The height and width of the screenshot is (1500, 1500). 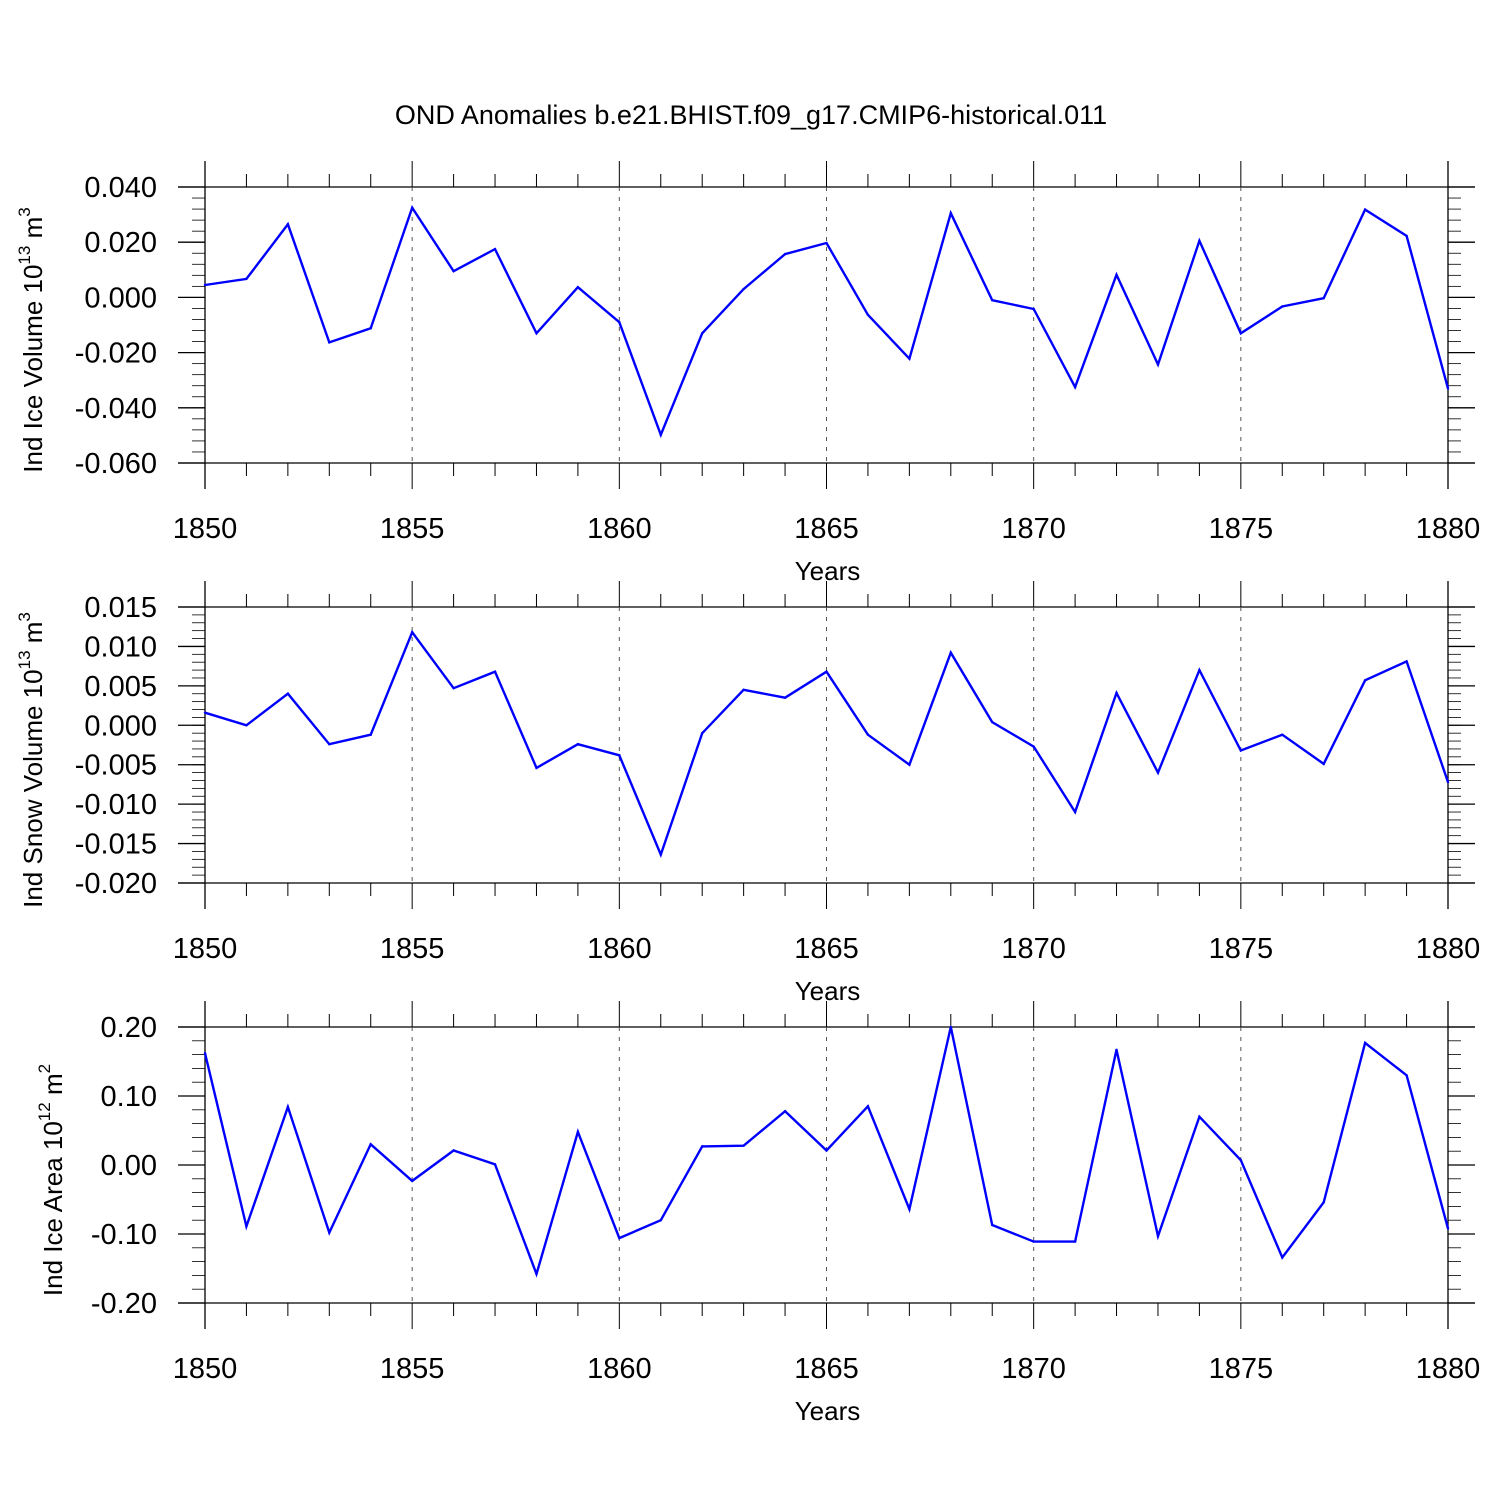 I want to click on y-axis-label: Ind Ice Volume 1013 m3, so click(x=31, y=339).